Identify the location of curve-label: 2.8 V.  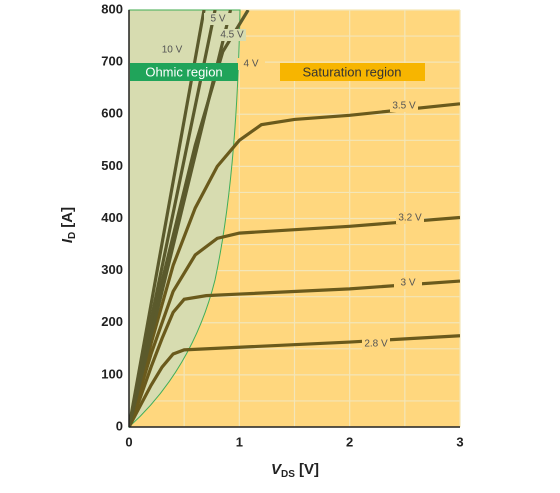
(376, 344).